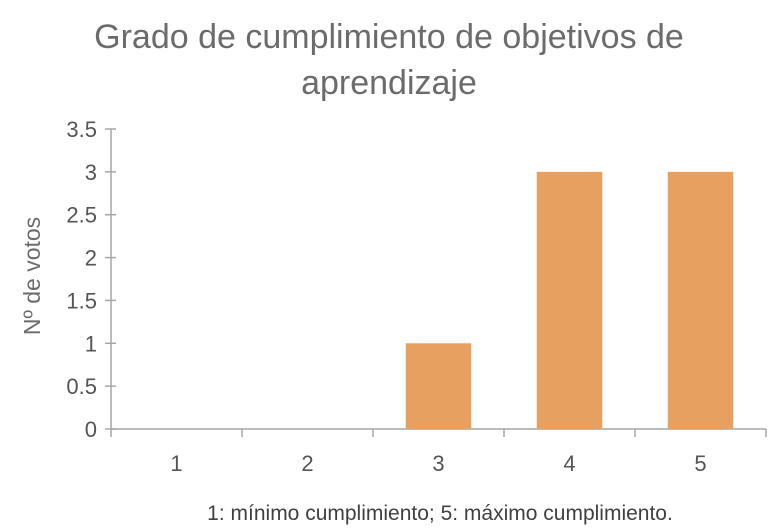 Image resolution: width=778 pixels, height=532 pixels. What do you see at coordinates (81, 386) in the screenshot?
I see `y-tick-label: 0.5` at bounding box center [81, 386].